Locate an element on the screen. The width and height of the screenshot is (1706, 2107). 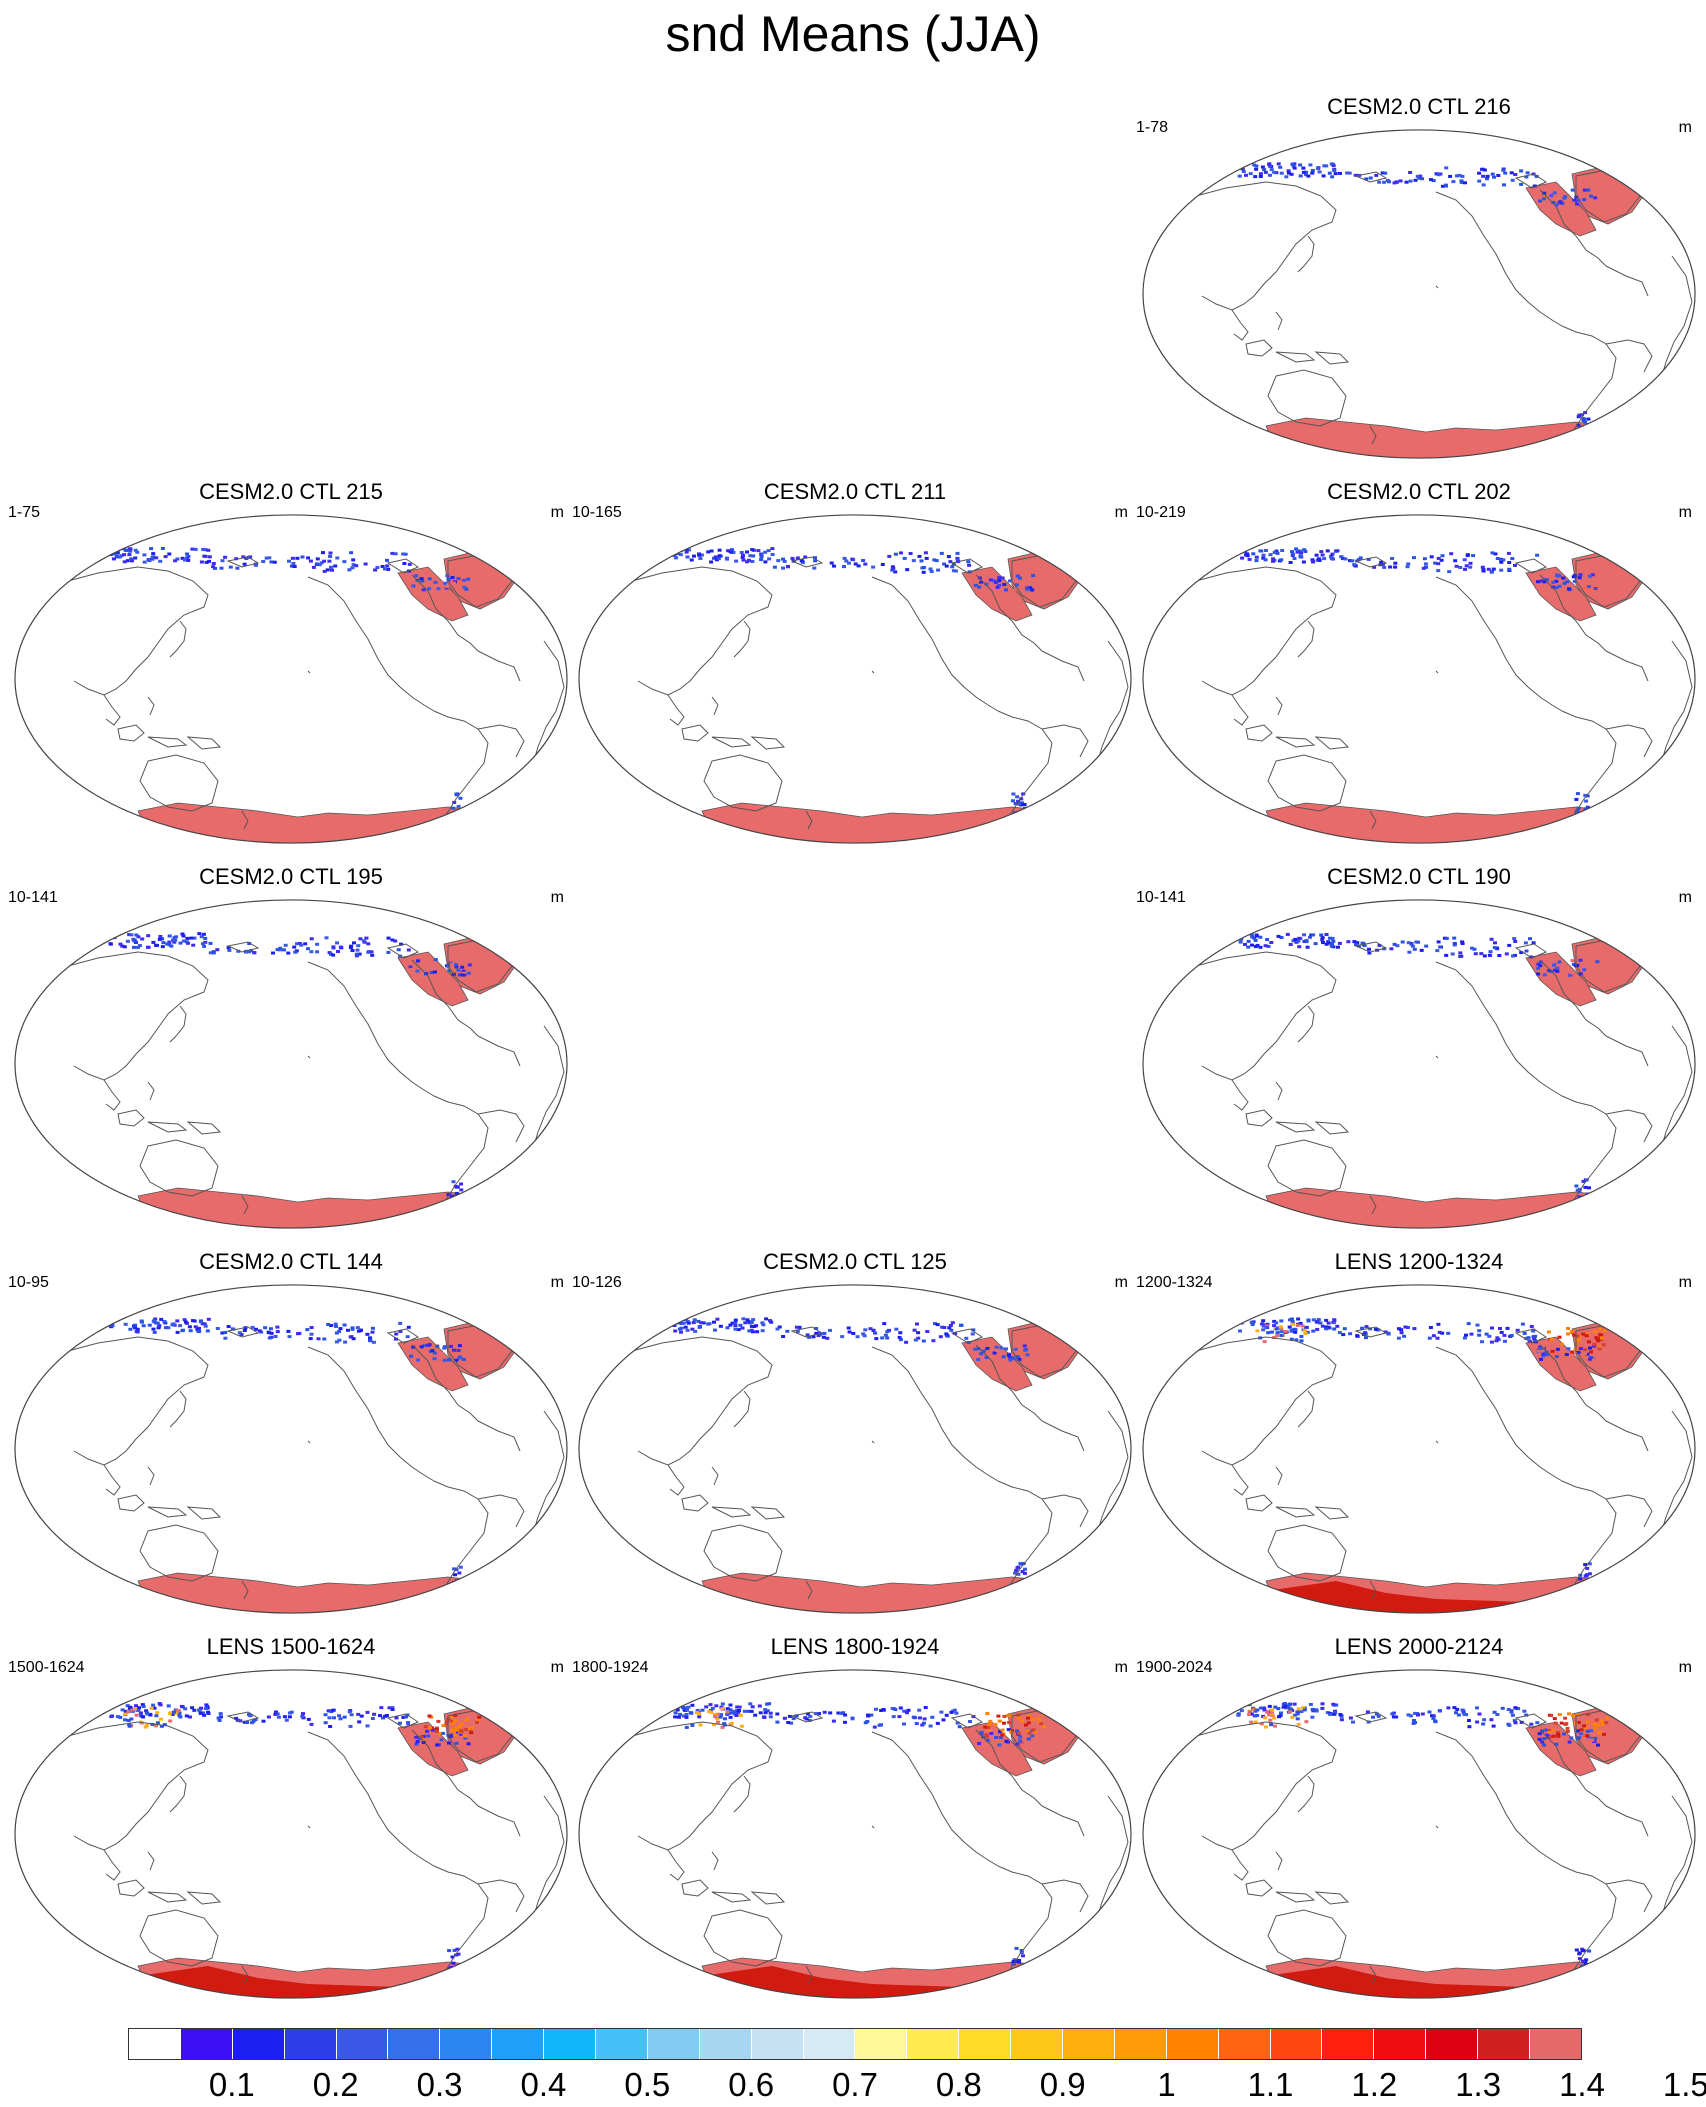
colorbar-tick-label: 0.9 is located at coordinates (1062, 2084).